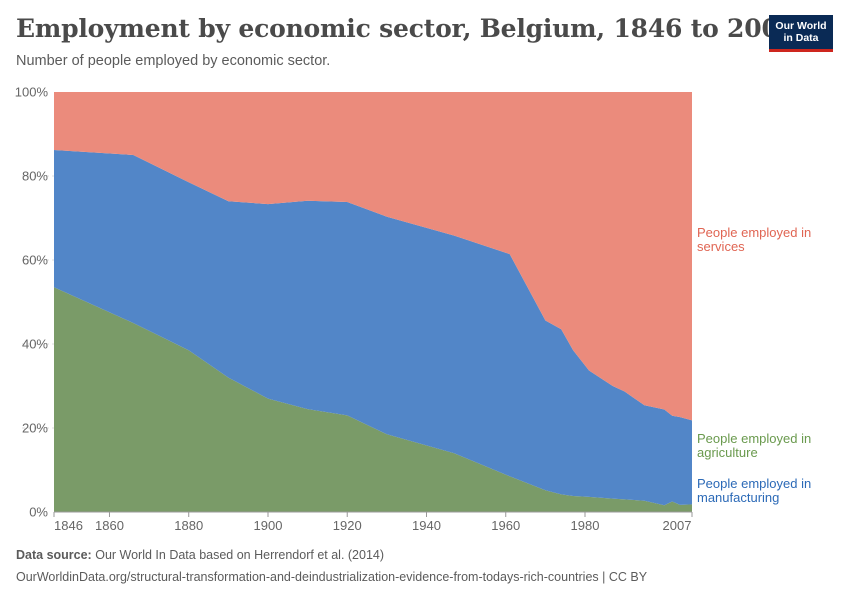  What do you see at coordinates (38, 302) in the screenshot?
I see `gridlines` at bounding box center [38, 302].